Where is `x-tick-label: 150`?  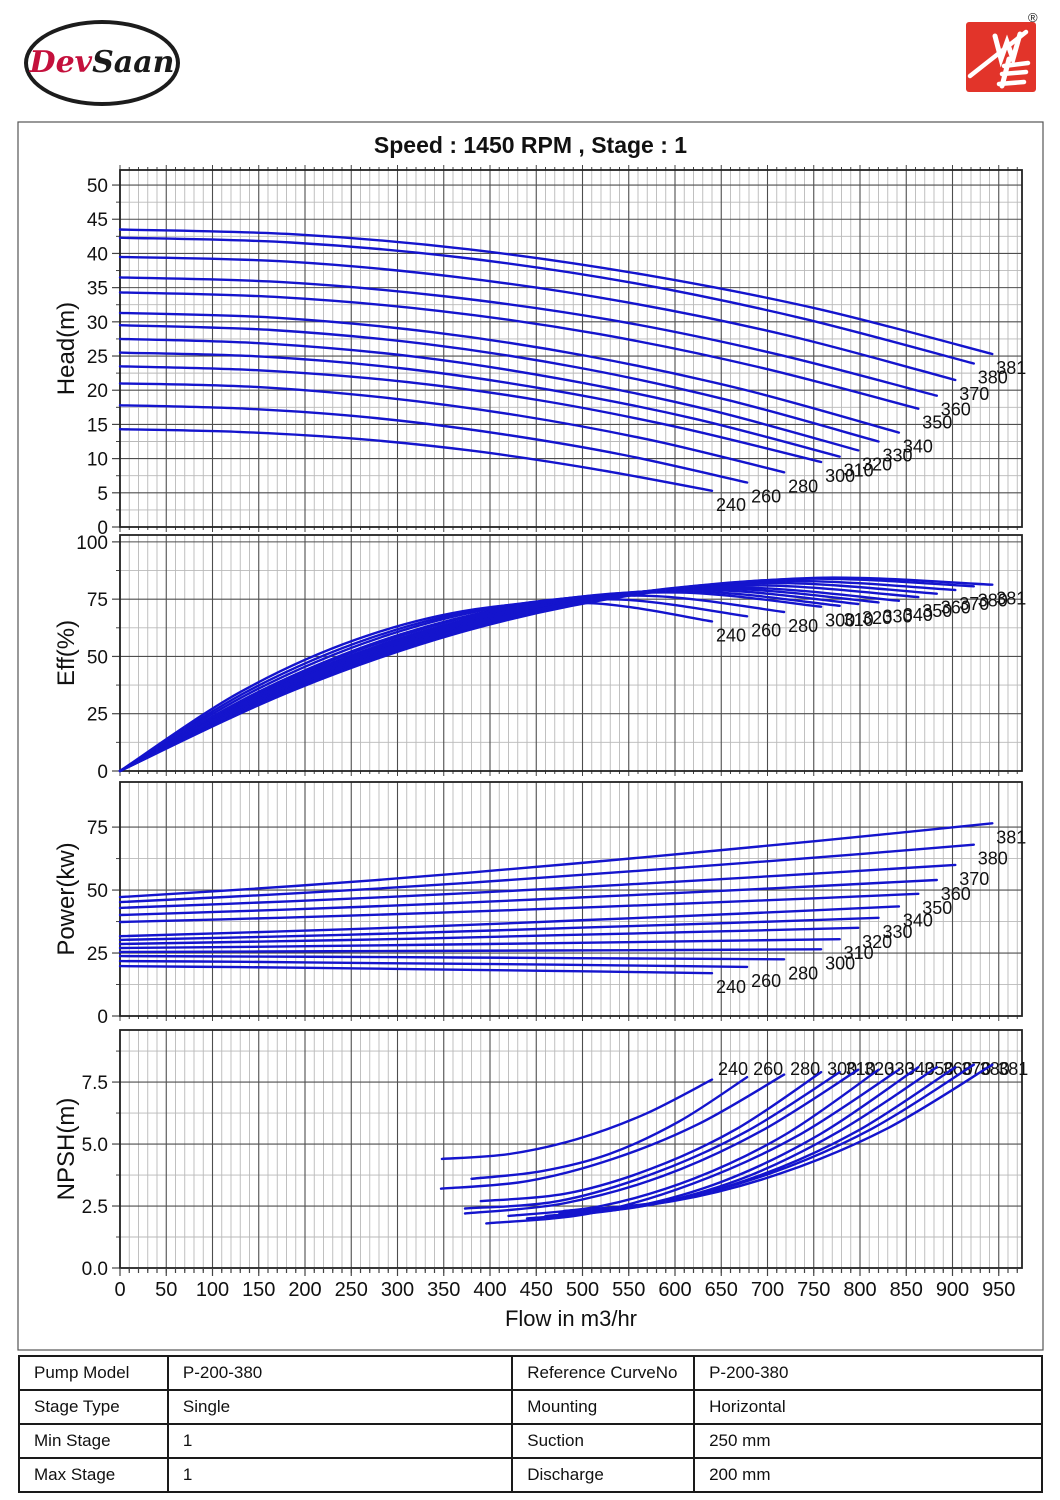
x-tick-label: 150 is located at coordinates (258, 1290).